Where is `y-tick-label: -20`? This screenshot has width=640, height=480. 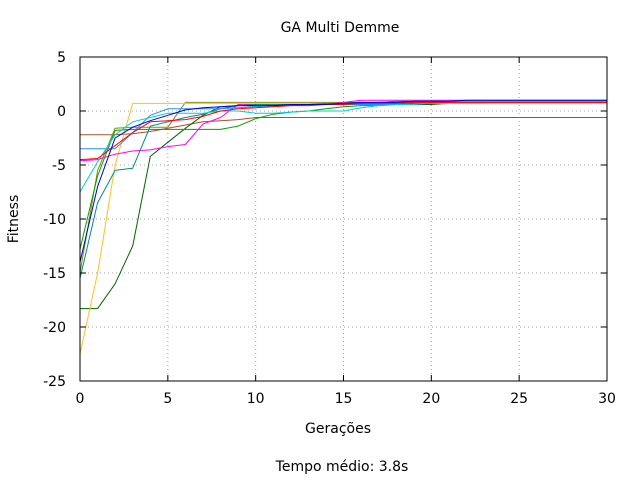
y-tick-label: -20 is located at coordinates (54, 328).